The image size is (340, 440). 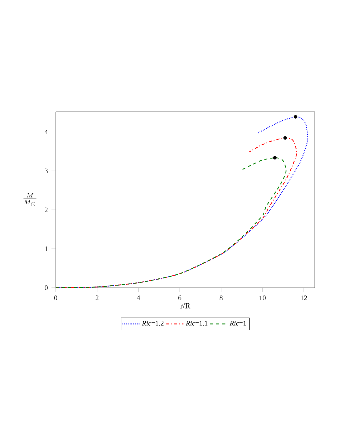 I want to click on x-axis-title: r/R, so click(x=185, y=306).